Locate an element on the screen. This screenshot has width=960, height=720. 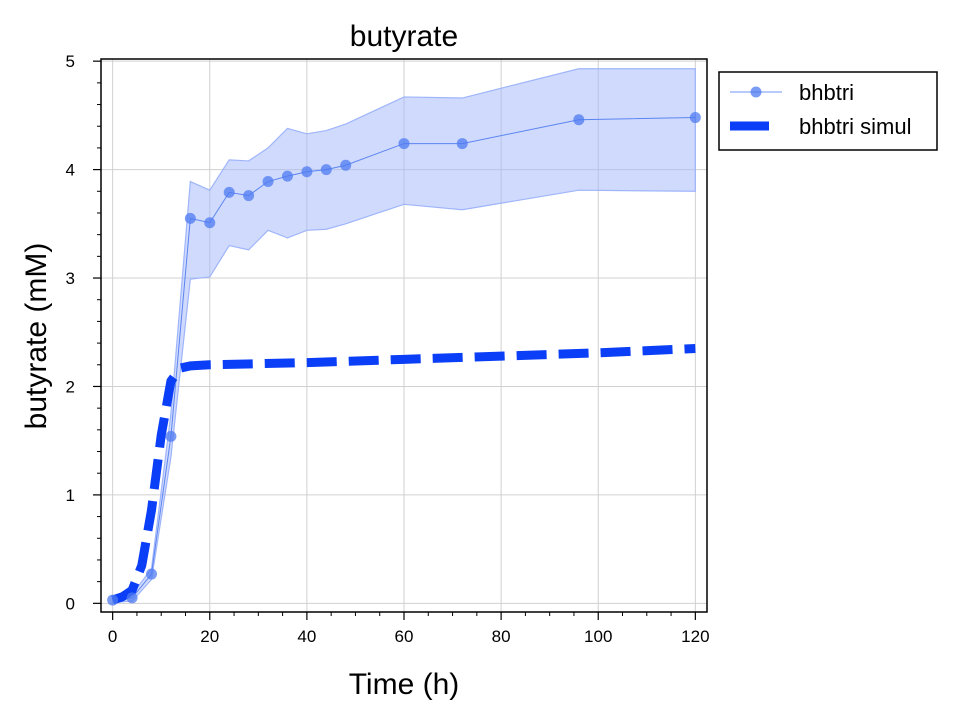
y-tick-label: 2 is located at coordinates (70, 386).